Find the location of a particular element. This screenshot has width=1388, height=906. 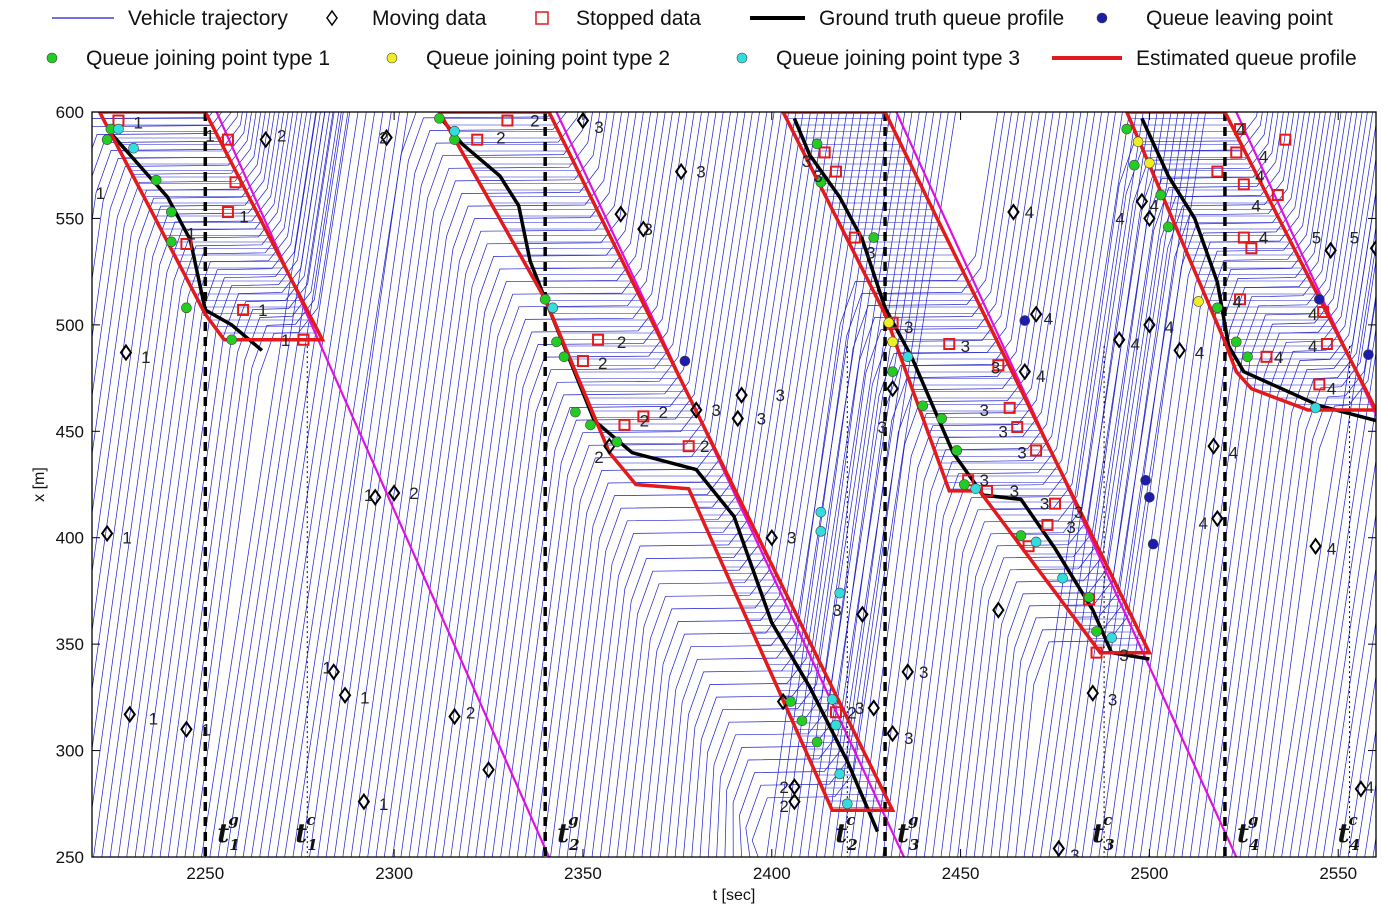

signal-time-mark: tc 1 is located at coordinates (306, 832).